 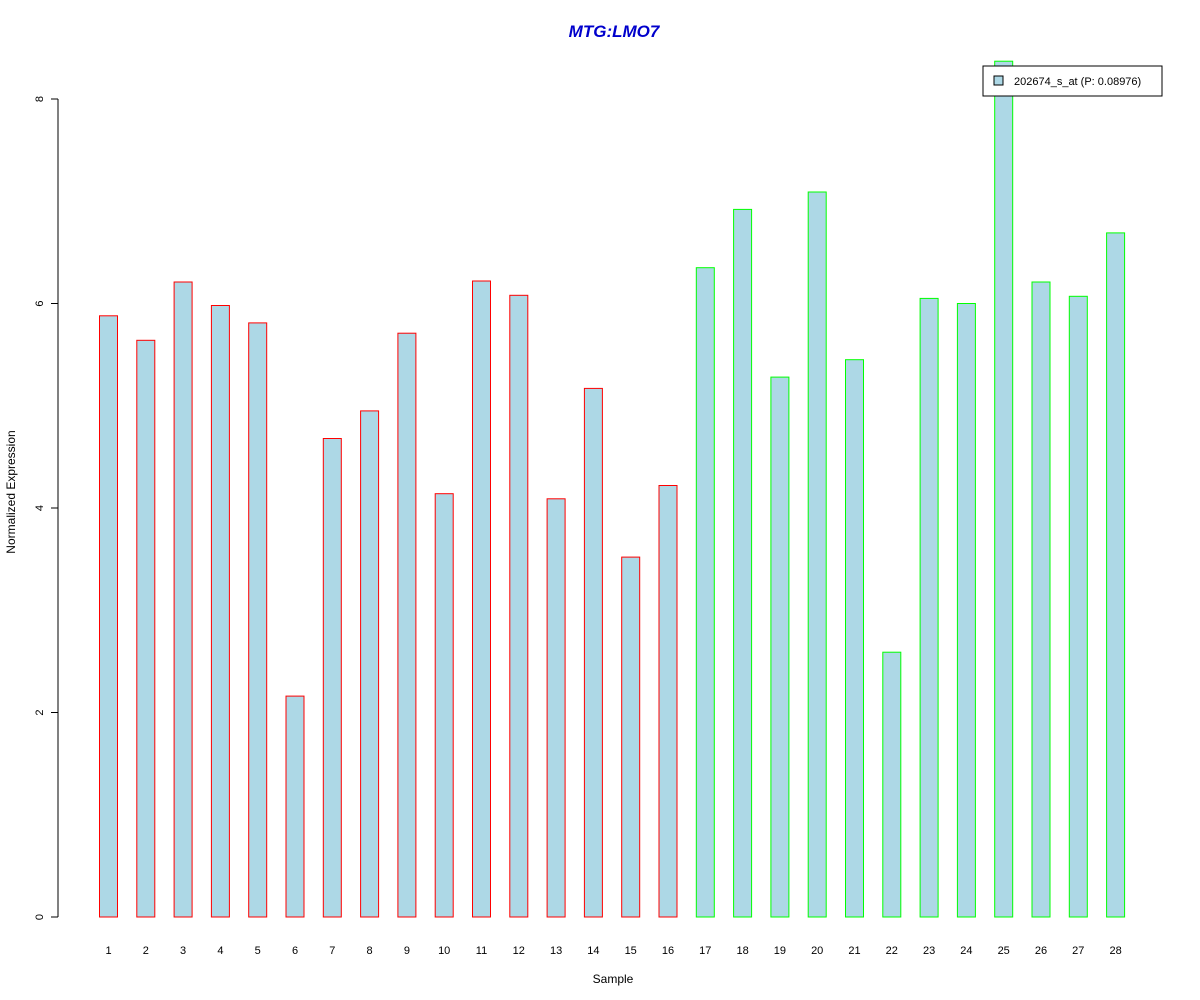 What do you see at coordinates (11, 491) in the screenshot?
I see `y-axis-label: Normalized Expression` at bounding box center [11, 491].